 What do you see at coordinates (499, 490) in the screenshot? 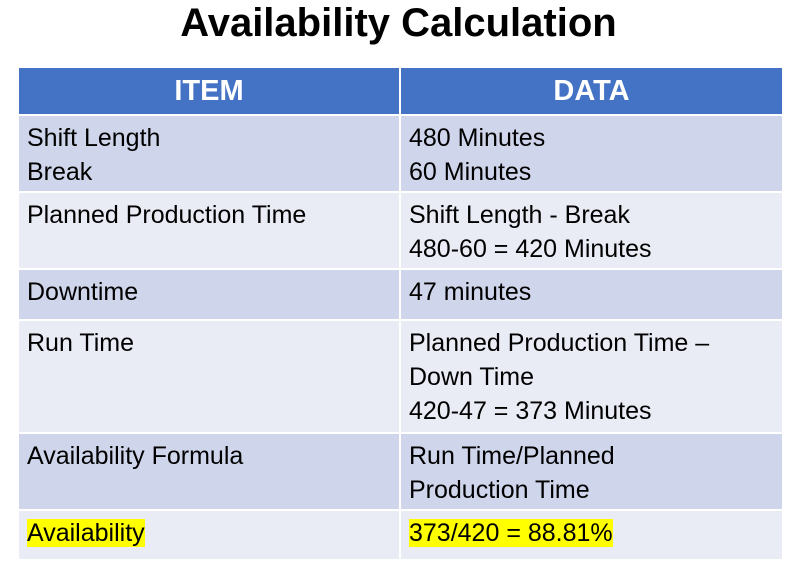
I see `cell-text: Production Time` at bounding box center [499, 490].